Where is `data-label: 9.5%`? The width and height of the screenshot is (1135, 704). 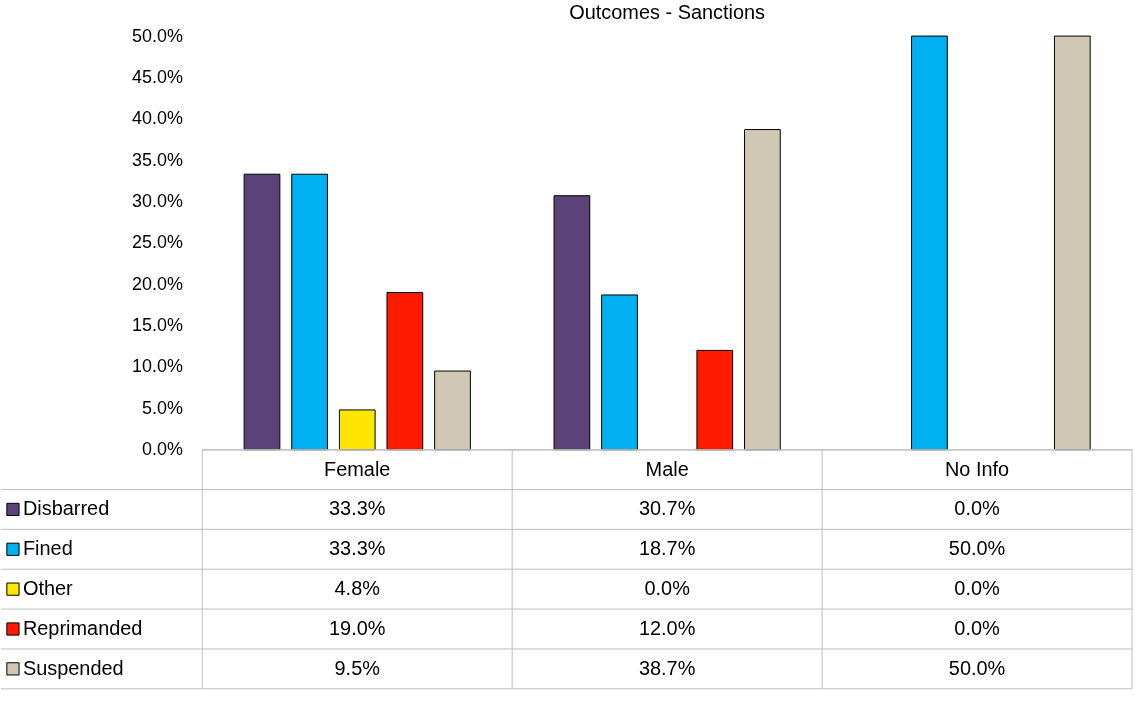 data-label: 9.5% is located at coordinates (357, 667).